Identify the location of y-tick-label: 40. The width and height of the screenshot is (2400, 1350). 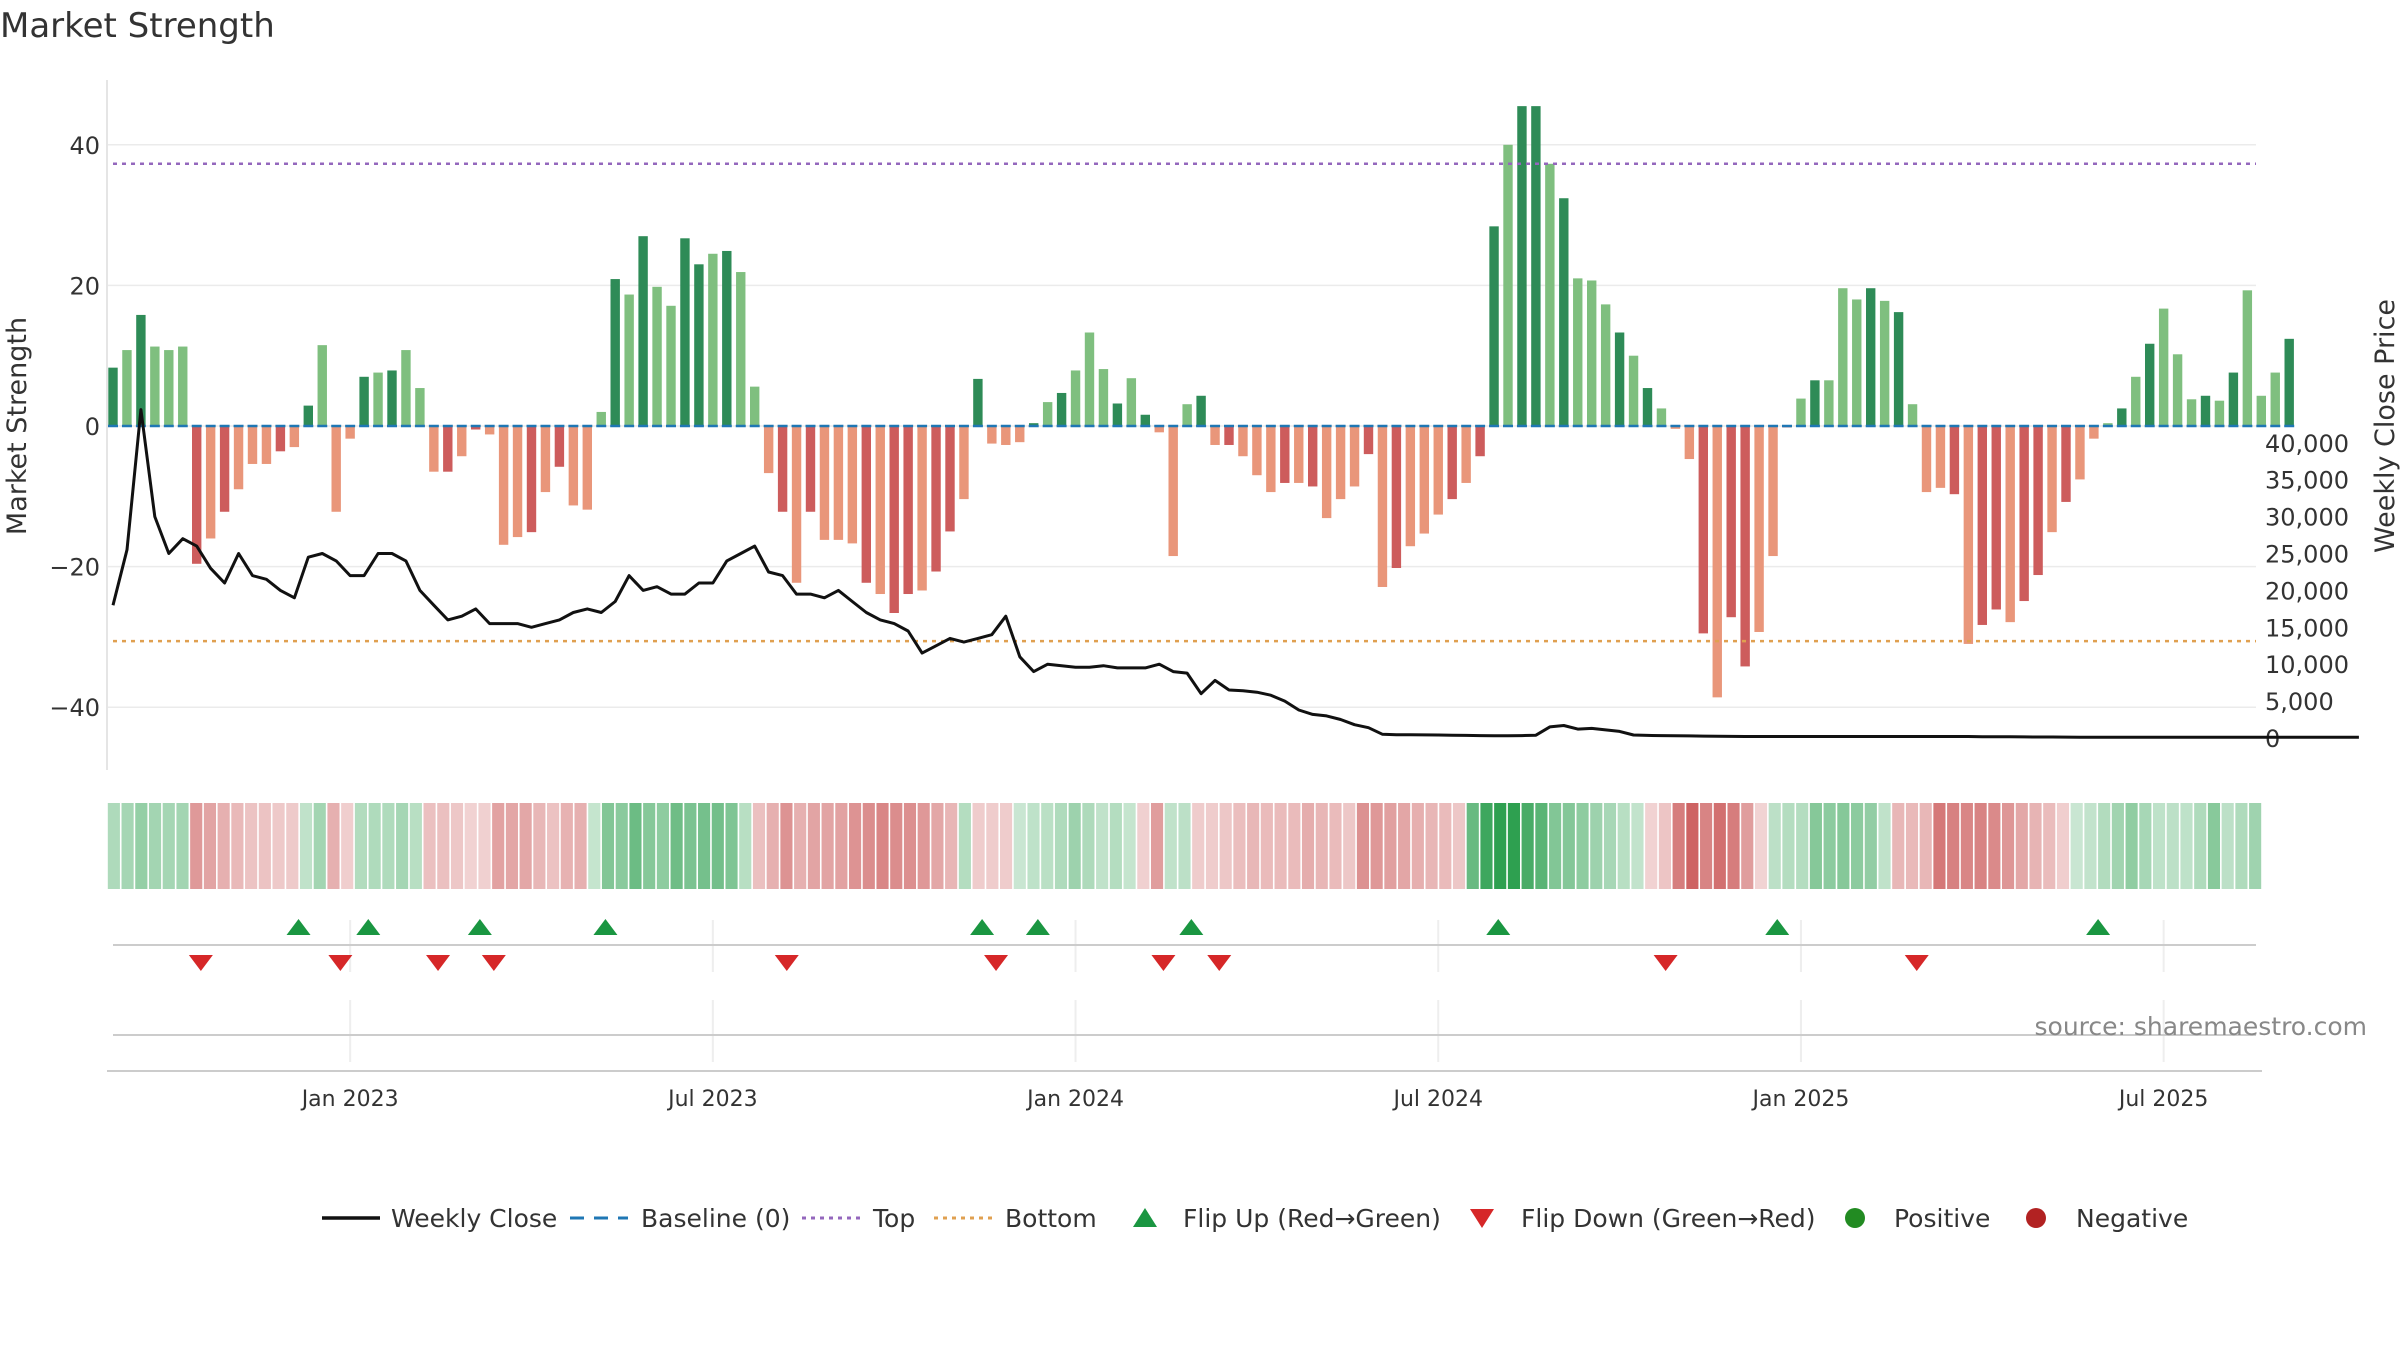
(84, 146).